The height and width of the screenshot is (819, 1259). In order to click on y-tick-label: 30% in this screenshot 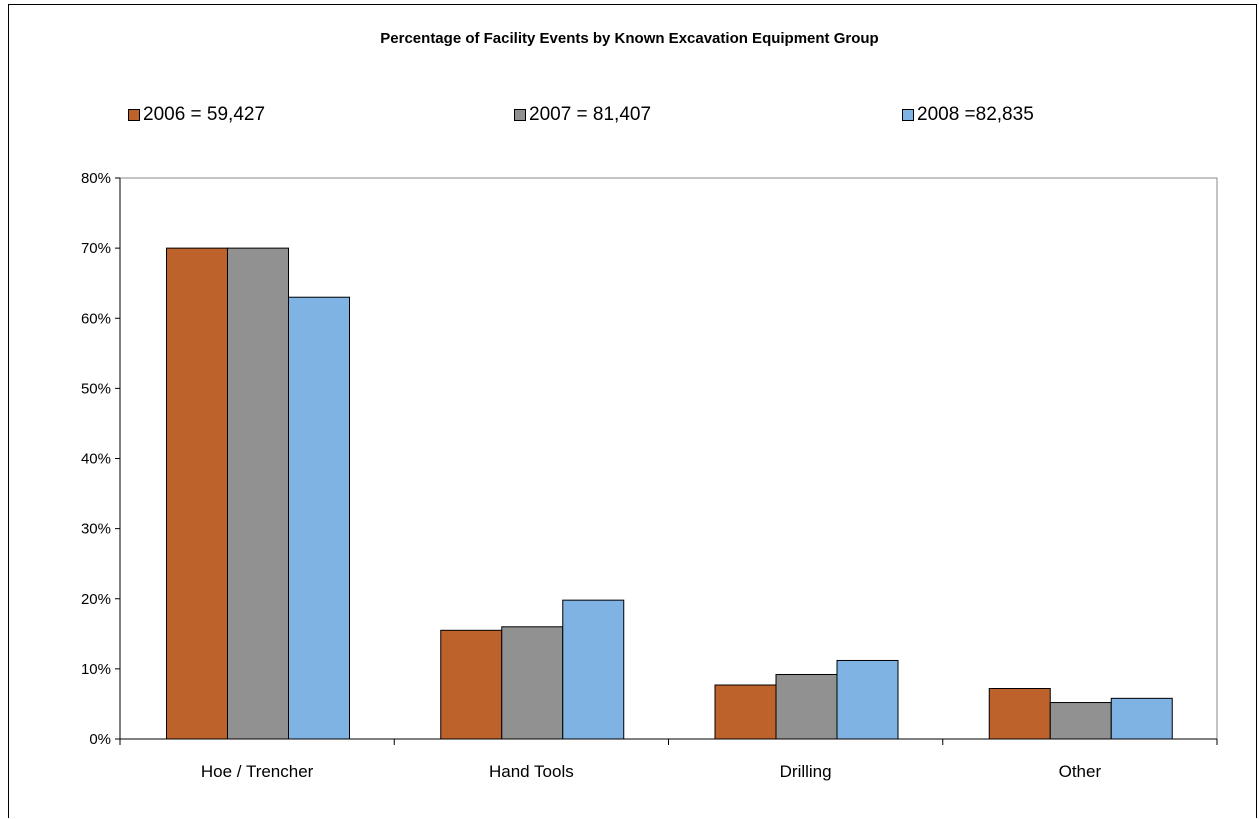, I will do `click(96, 529)`.